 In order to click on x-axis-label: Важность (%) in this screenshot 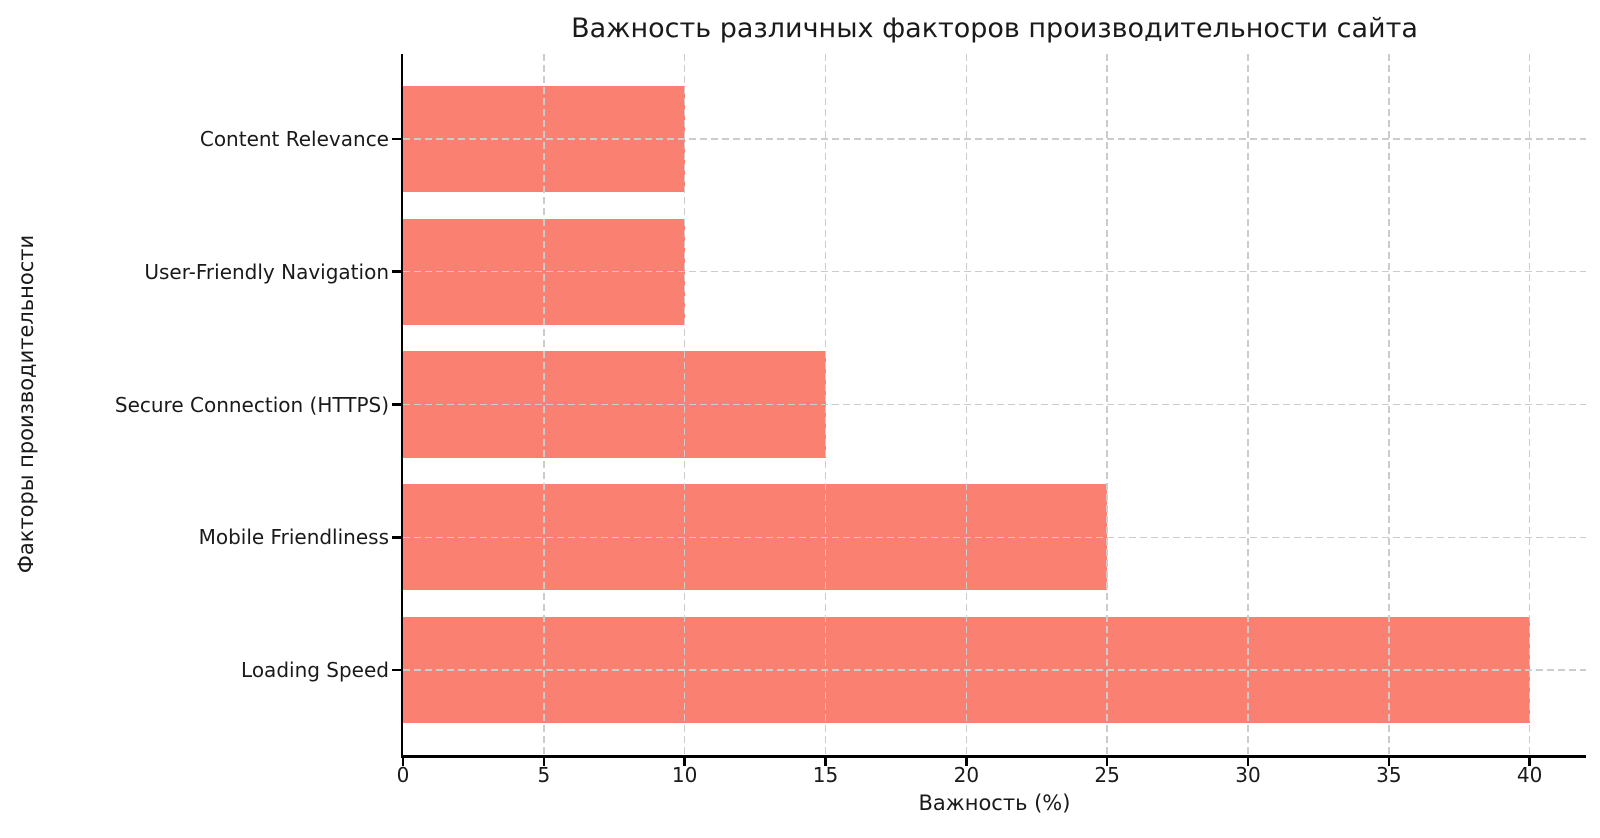, I will do `click(994, 803)`.